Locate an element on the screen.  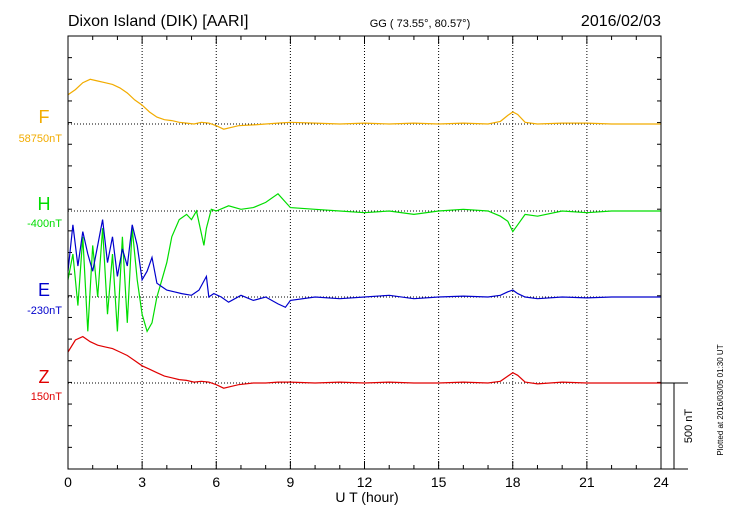
baseline-value-f: 58750nT is located at coordinates (41, 139).